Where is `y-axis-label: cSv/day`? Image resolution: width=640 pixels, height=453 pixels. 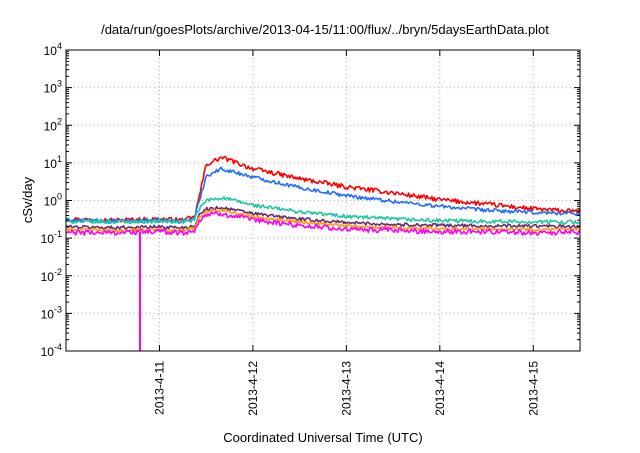
y-axis-label: cSv/day is located at coordinates (27, 199).